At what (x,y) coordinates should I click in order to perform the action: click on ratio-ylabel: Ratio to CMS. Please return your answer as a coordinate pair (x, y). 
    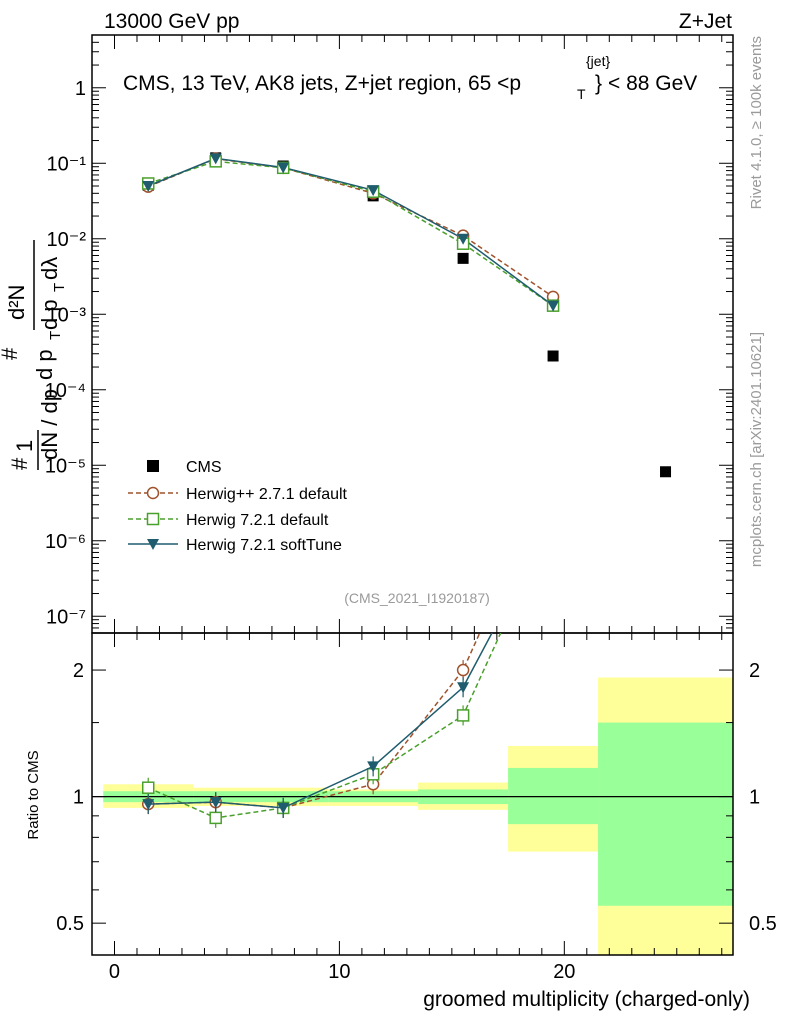
    Looking at the image, I should click on (33, 794).